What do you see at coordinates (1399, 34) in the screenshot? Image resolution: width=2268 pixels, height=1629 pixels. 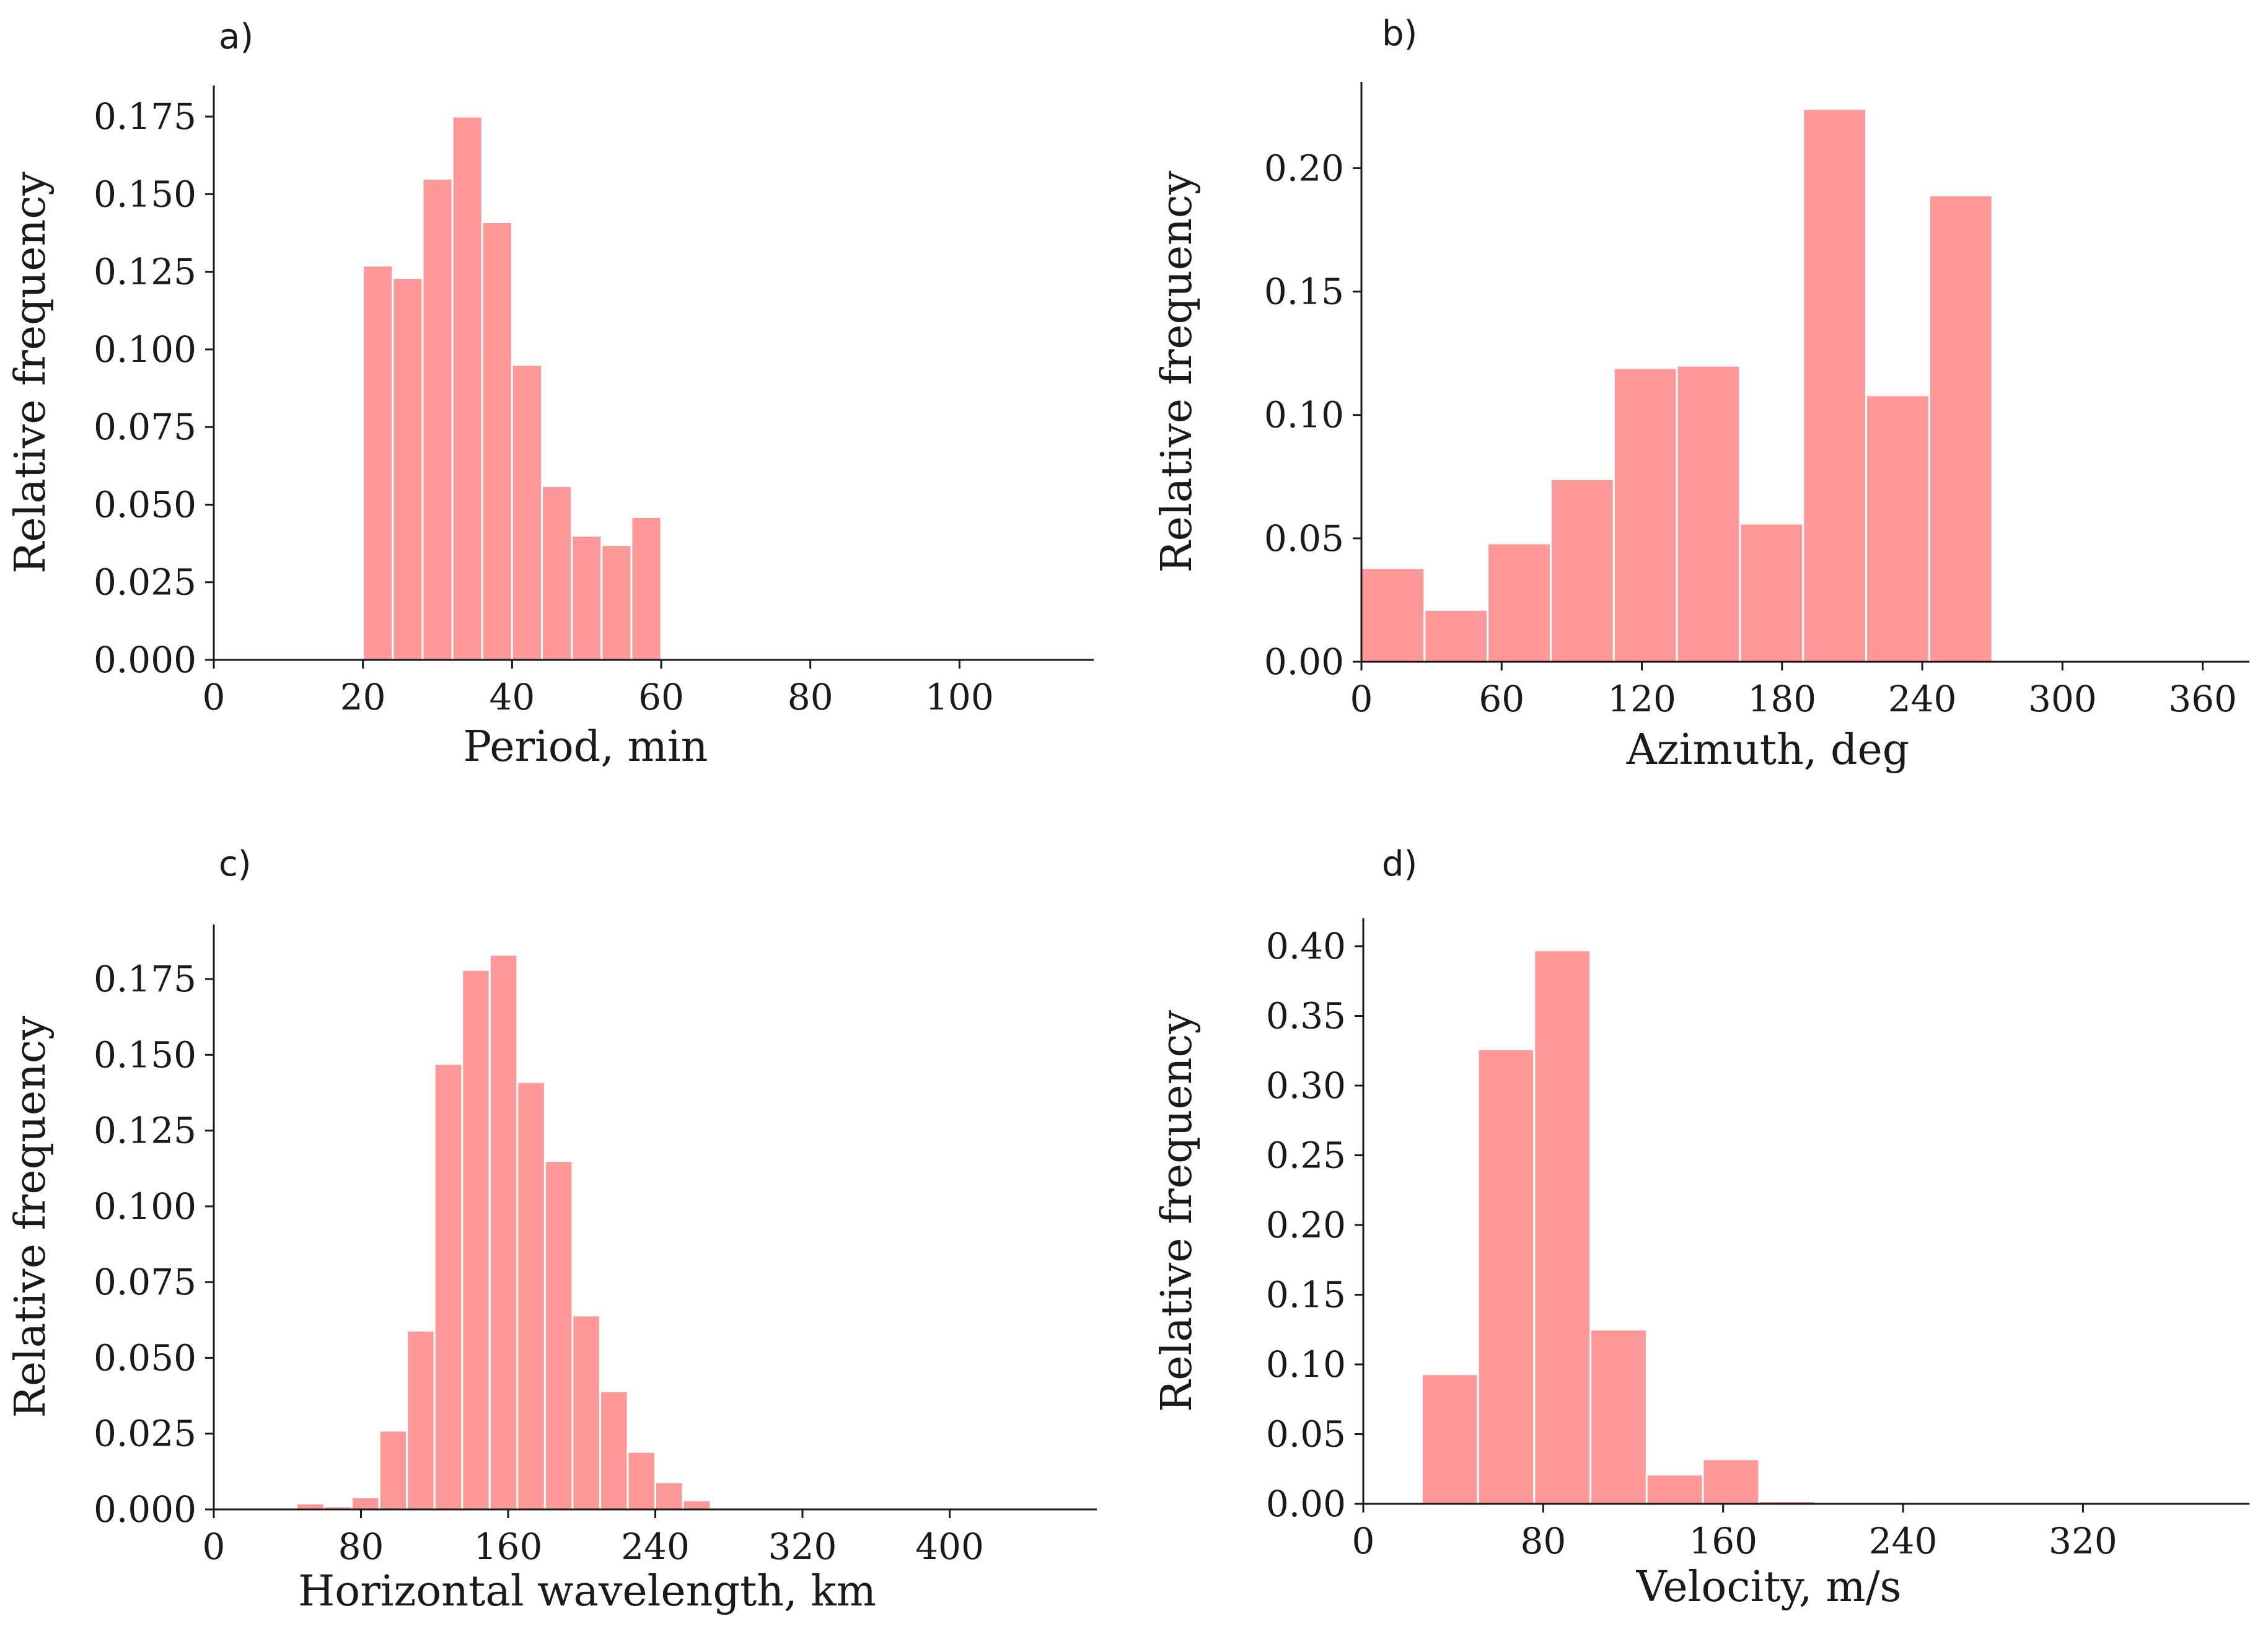 I see `panel-label: b)` at bounding box center [1399, 34].